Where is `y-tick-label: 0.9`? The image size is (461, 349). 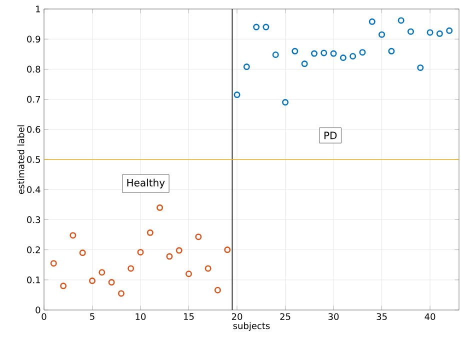 y-tick-label: 0.9 is located at coordinates (33, 39).